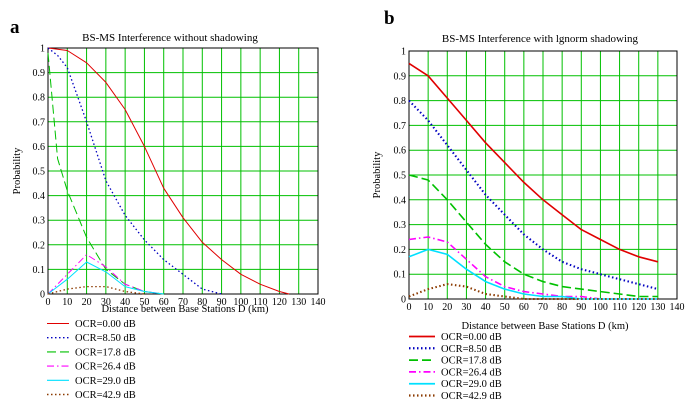  I want to click on chart-title: BS-MS Interference with lgnorm shadowing, so click(540, 39).